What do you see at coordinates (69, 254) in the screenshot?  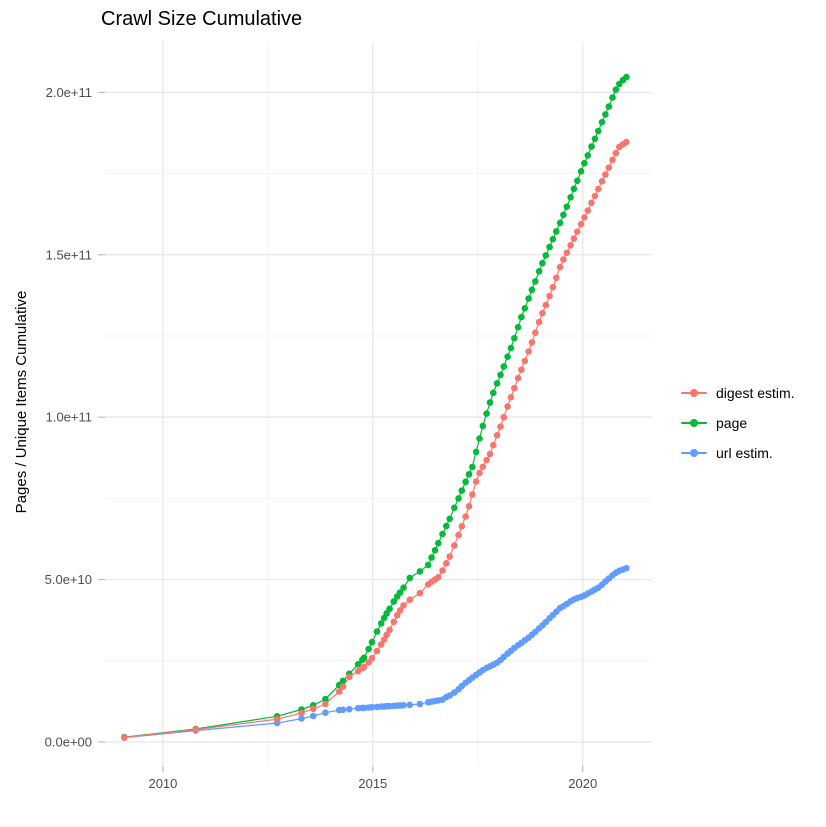 I see `y-axis-tick-label: 1.5e+11` at bounding box center [69, 254].